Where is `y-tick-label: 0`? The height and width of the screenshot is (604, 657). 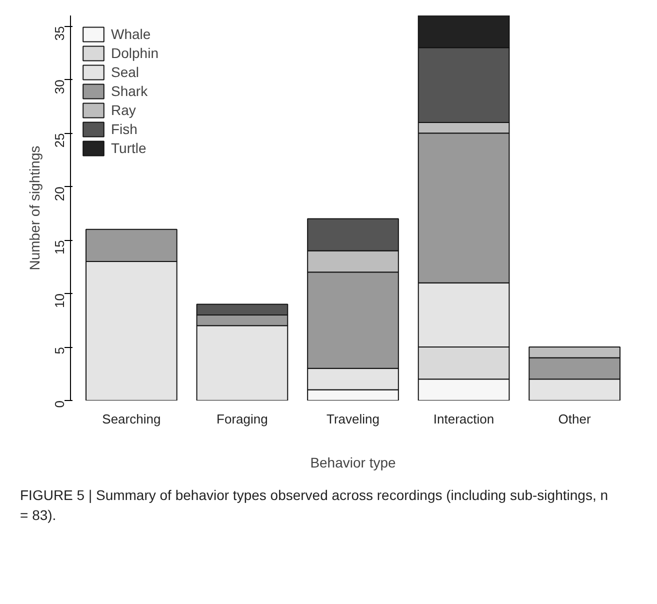 y-tick-label: 0 is located at coordinates (59, 404).